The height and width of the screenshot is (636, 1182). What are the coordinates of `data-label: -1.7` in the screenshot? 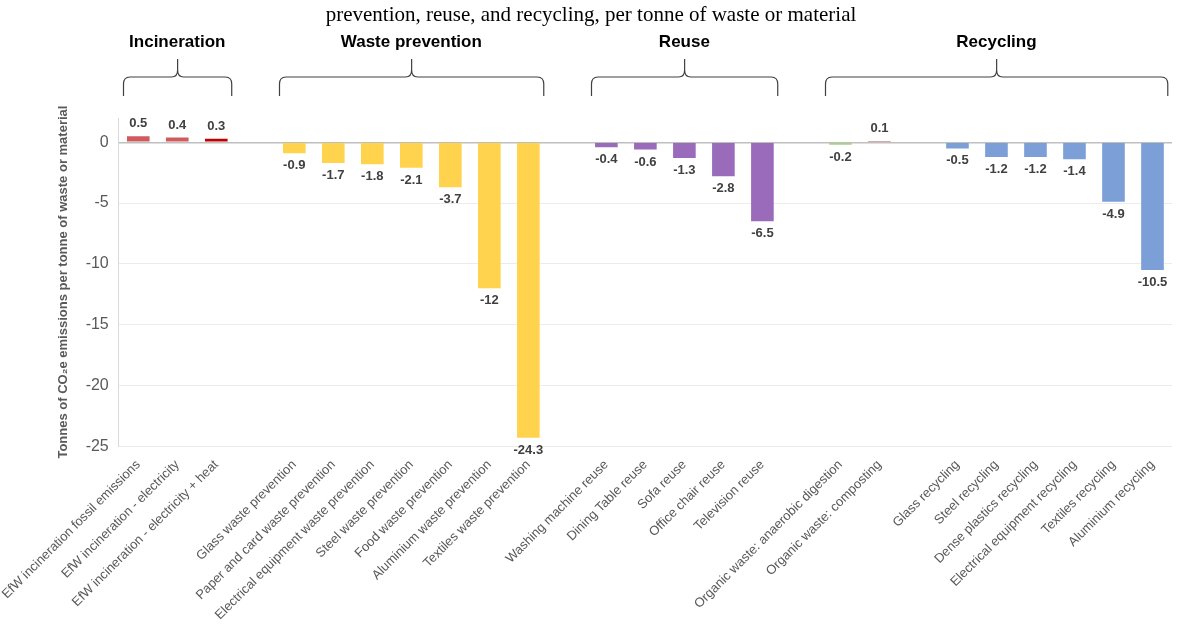 It's located at (333, 175).